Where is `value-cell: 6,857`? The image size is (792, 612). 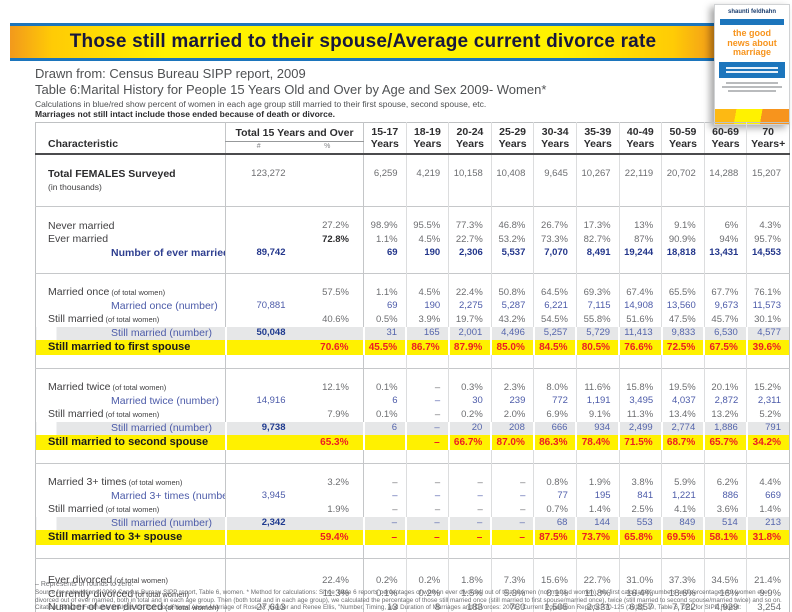
value-cell: 6,857 is located at coordinates (640, 606).